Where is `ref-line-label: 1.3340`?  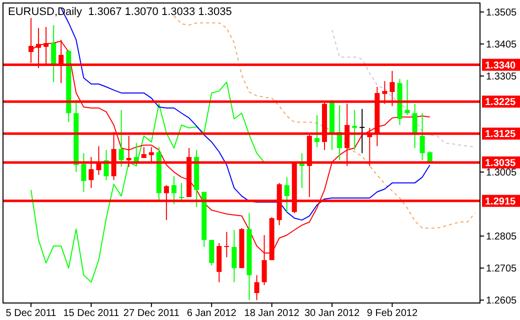
ref-line-label: 1.3340 is located at coordinates (500, 66).